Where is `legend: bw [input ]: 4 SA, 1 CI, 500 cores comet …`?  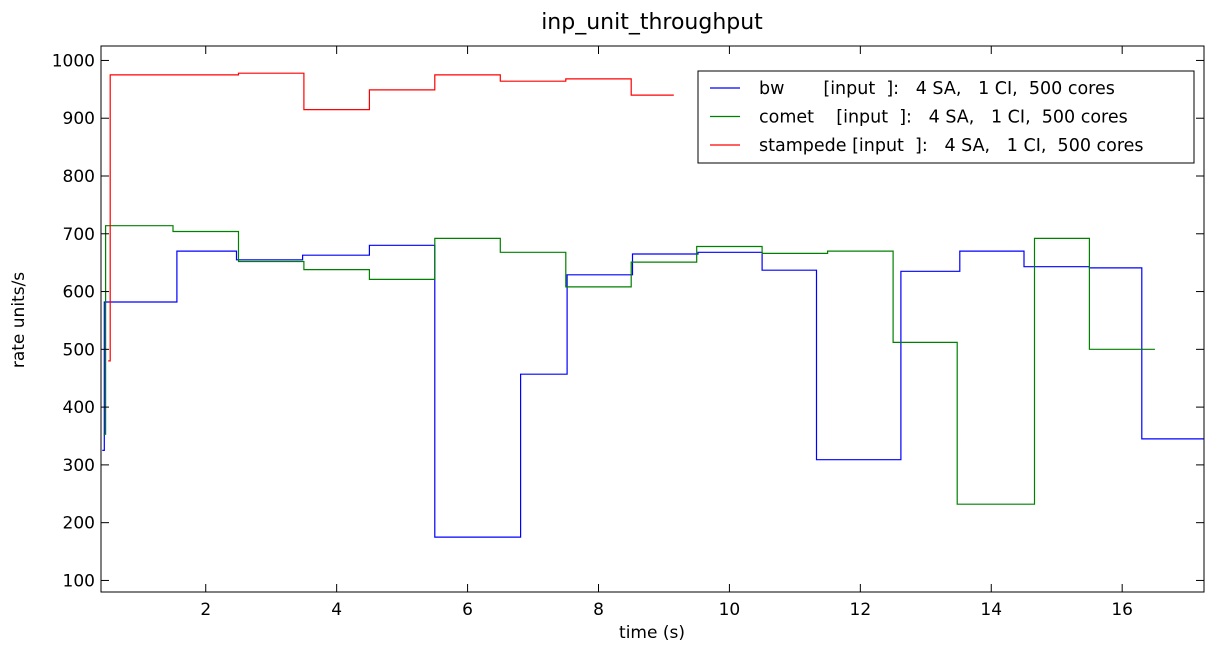
legend: bw [input ]: 4 SA, 1 CI, 500 cores comet … is located at coordinates (946, 117).